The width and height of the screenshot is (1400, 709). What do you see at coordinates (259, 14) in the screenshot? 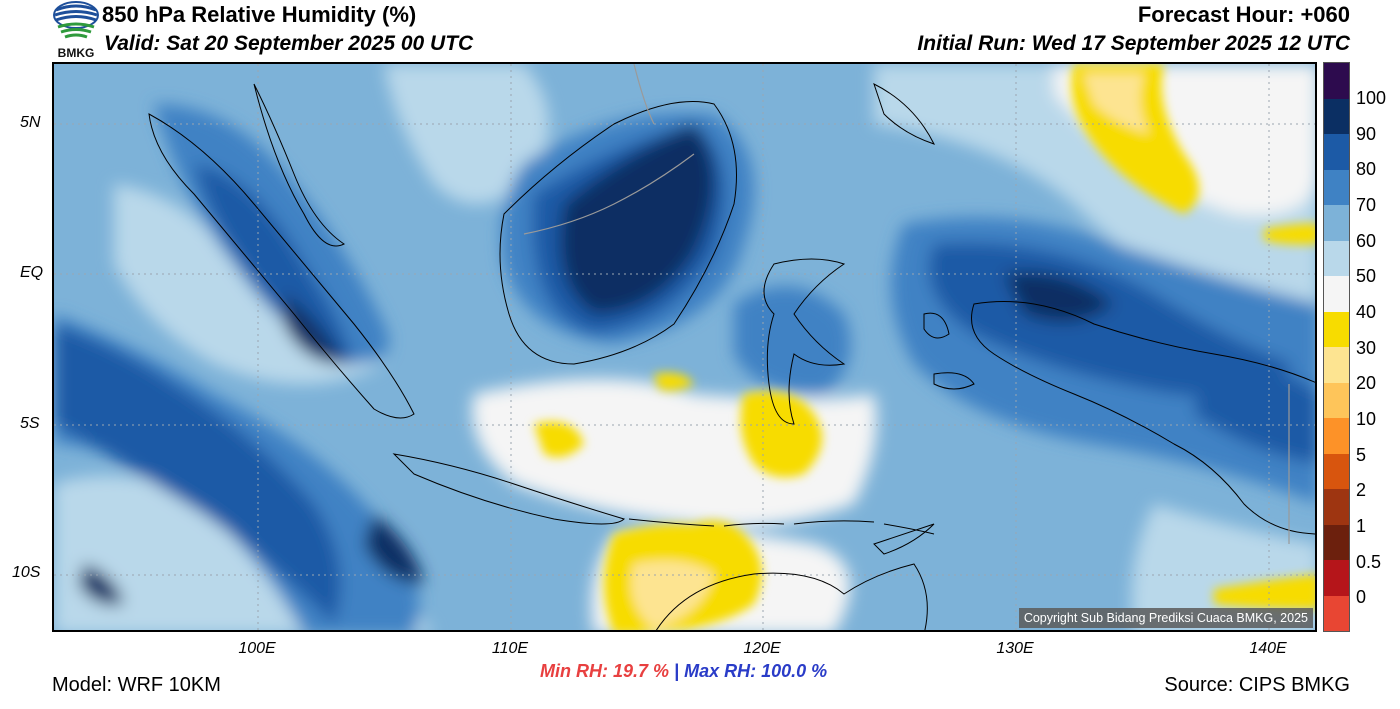
I see `chart-title: 850 hPa Relative Humidity (%)` at bounding box center [259, 14].